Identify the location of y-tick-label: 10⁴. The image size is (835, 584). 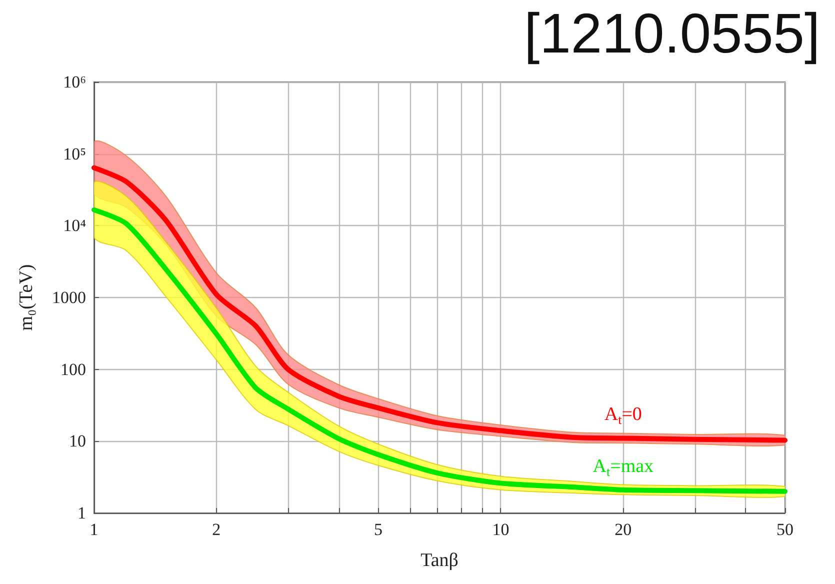
(74, 226).